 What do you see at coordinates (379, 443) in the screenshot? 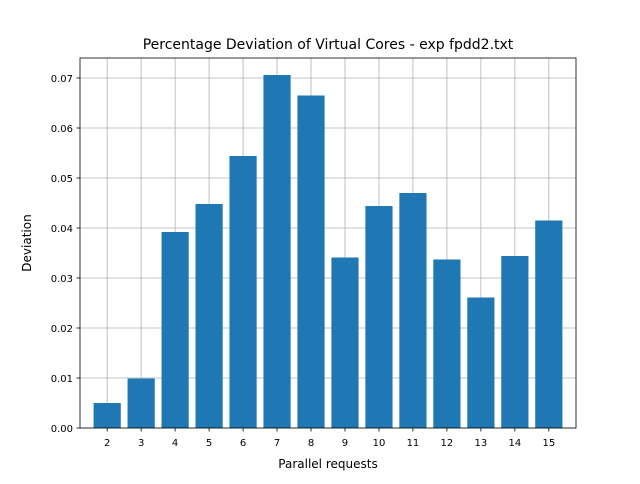
I see `x-tick-label: 10` at bounding box center [379, 443].